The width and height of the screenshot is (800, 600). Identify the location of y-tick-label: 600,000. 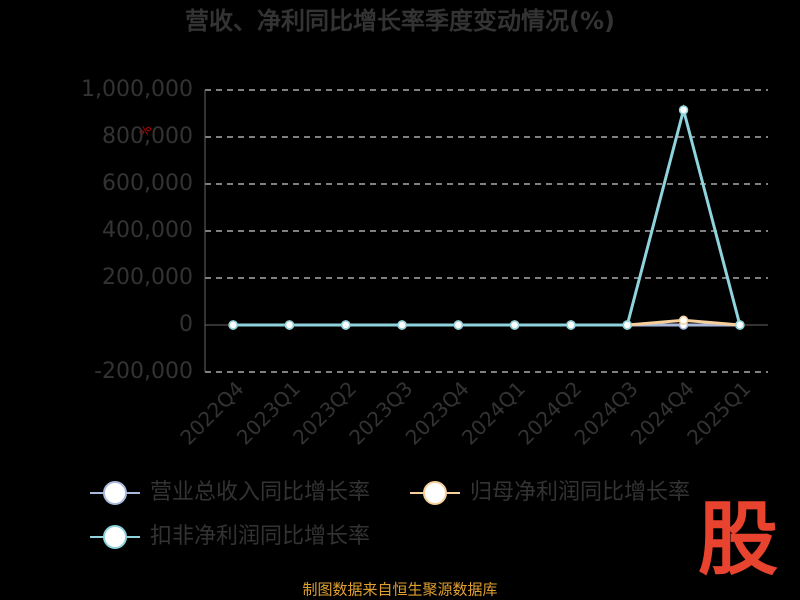
(147, 183).